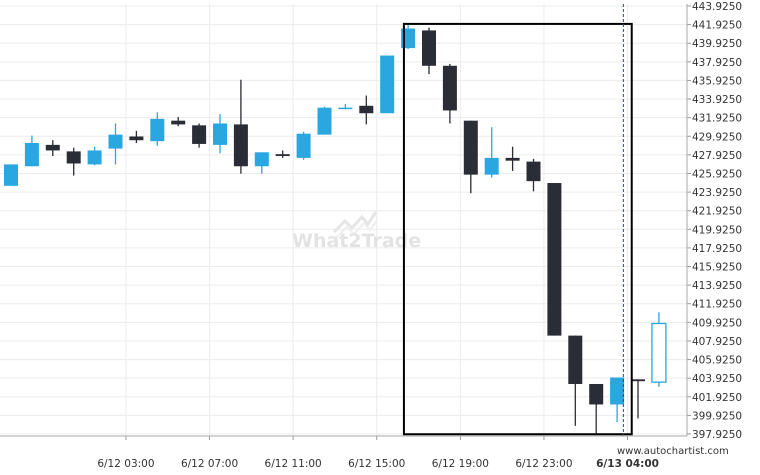 The height and width of the screenshot is (475, 760). What do you see at coordinates (717, 193) in the screenshot?
I see `y-tick-label: 423.9250` at bounding box center [717, 193].